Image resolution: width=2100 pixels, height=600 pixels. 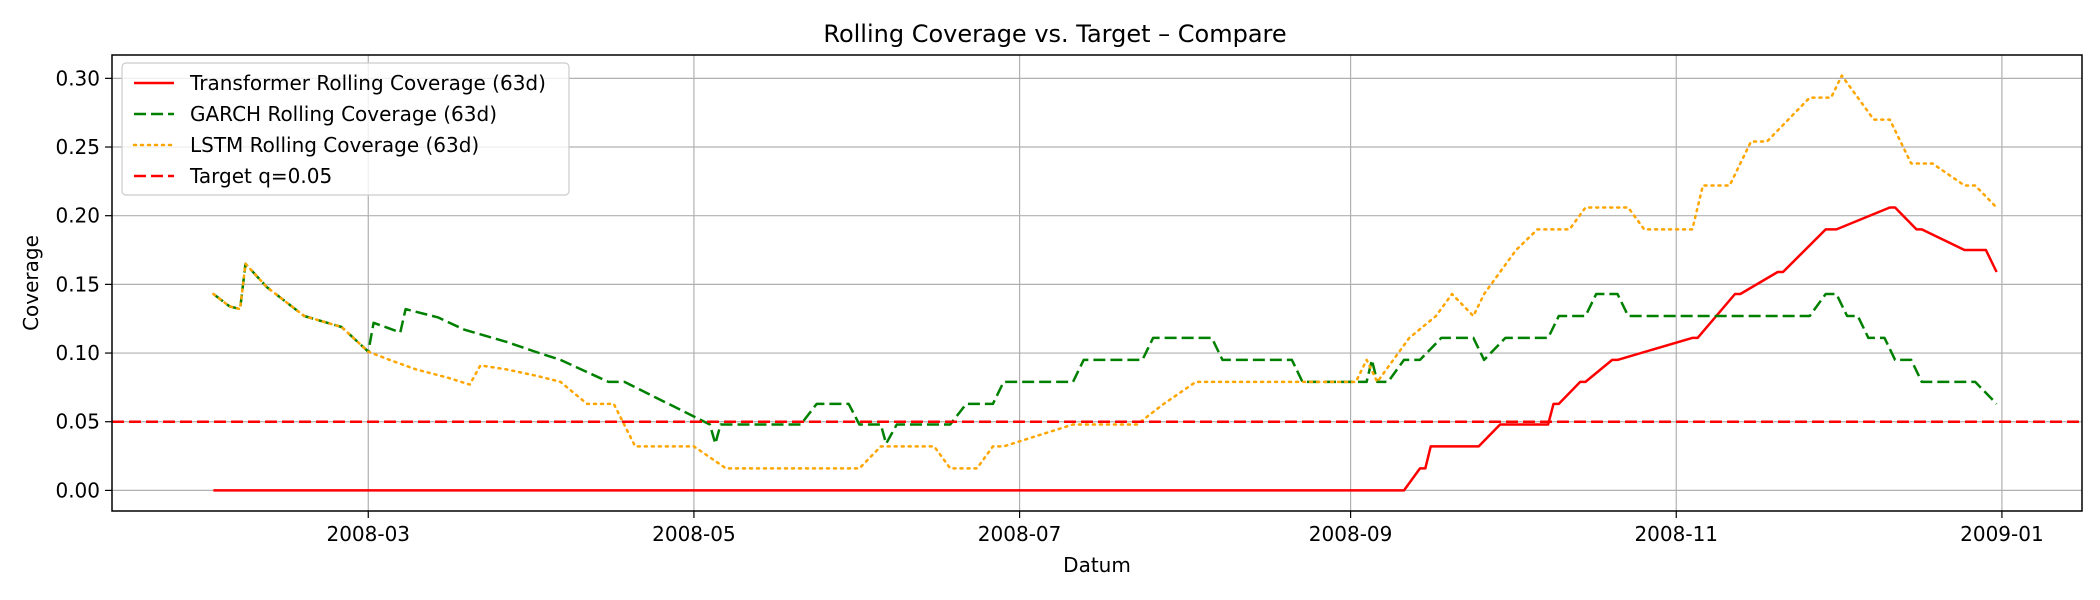 What do you see at coordinates (77, 78) in the screenshot?
I see `y-tick-label: 0.30` at bounding box center [77, 78].